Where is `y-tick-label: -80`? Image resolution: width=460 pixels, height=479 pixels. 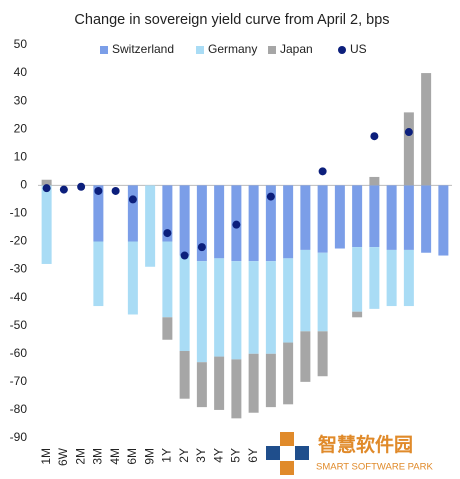 y-tick-label: -80 is located at coordinates (19, 409).